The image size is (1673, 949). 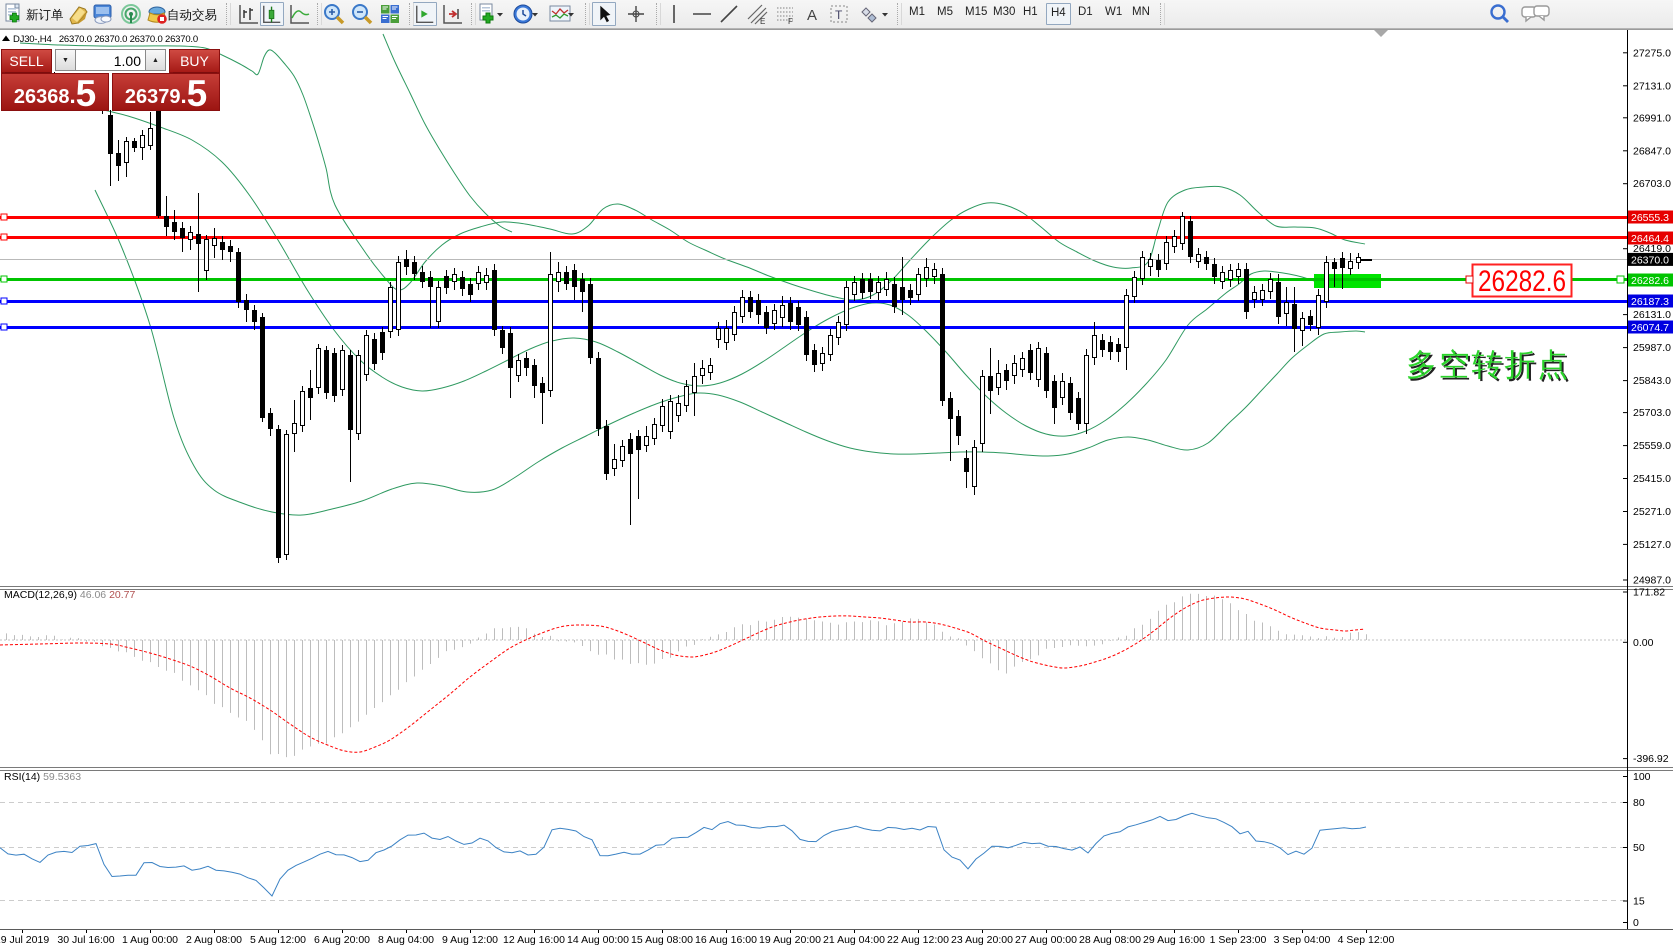 I want to click on svg-text: 29 Aug 16:00, so click(x=1174, y=940).